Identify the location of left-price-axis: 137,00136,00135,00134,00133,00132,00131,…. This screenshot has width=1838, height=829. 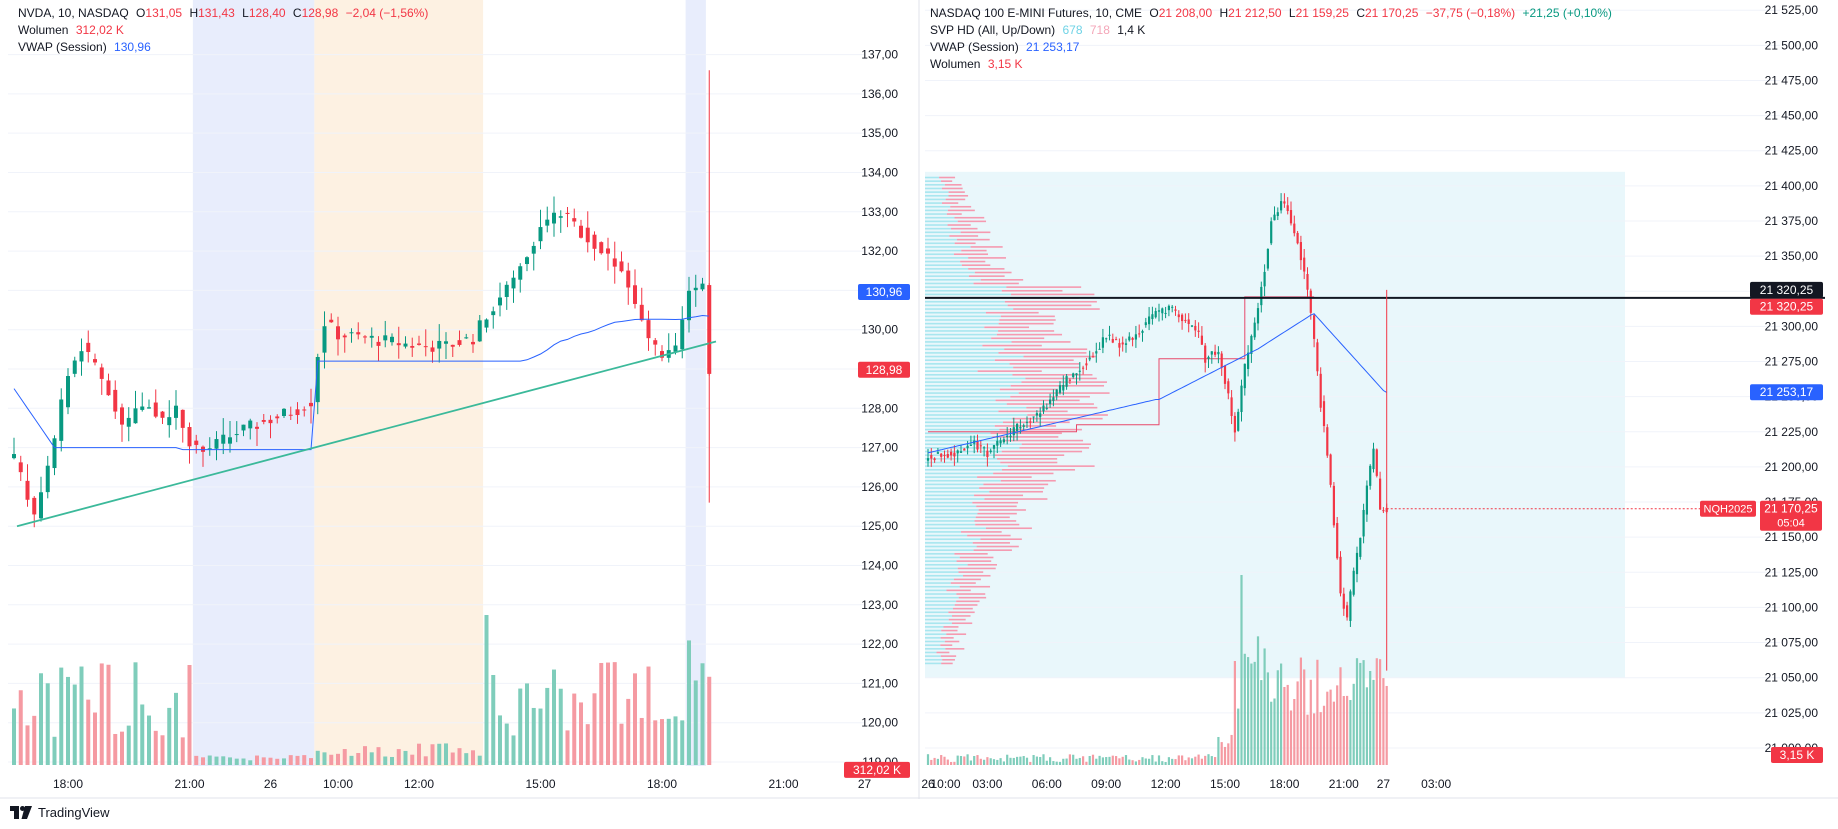
(879, 408).